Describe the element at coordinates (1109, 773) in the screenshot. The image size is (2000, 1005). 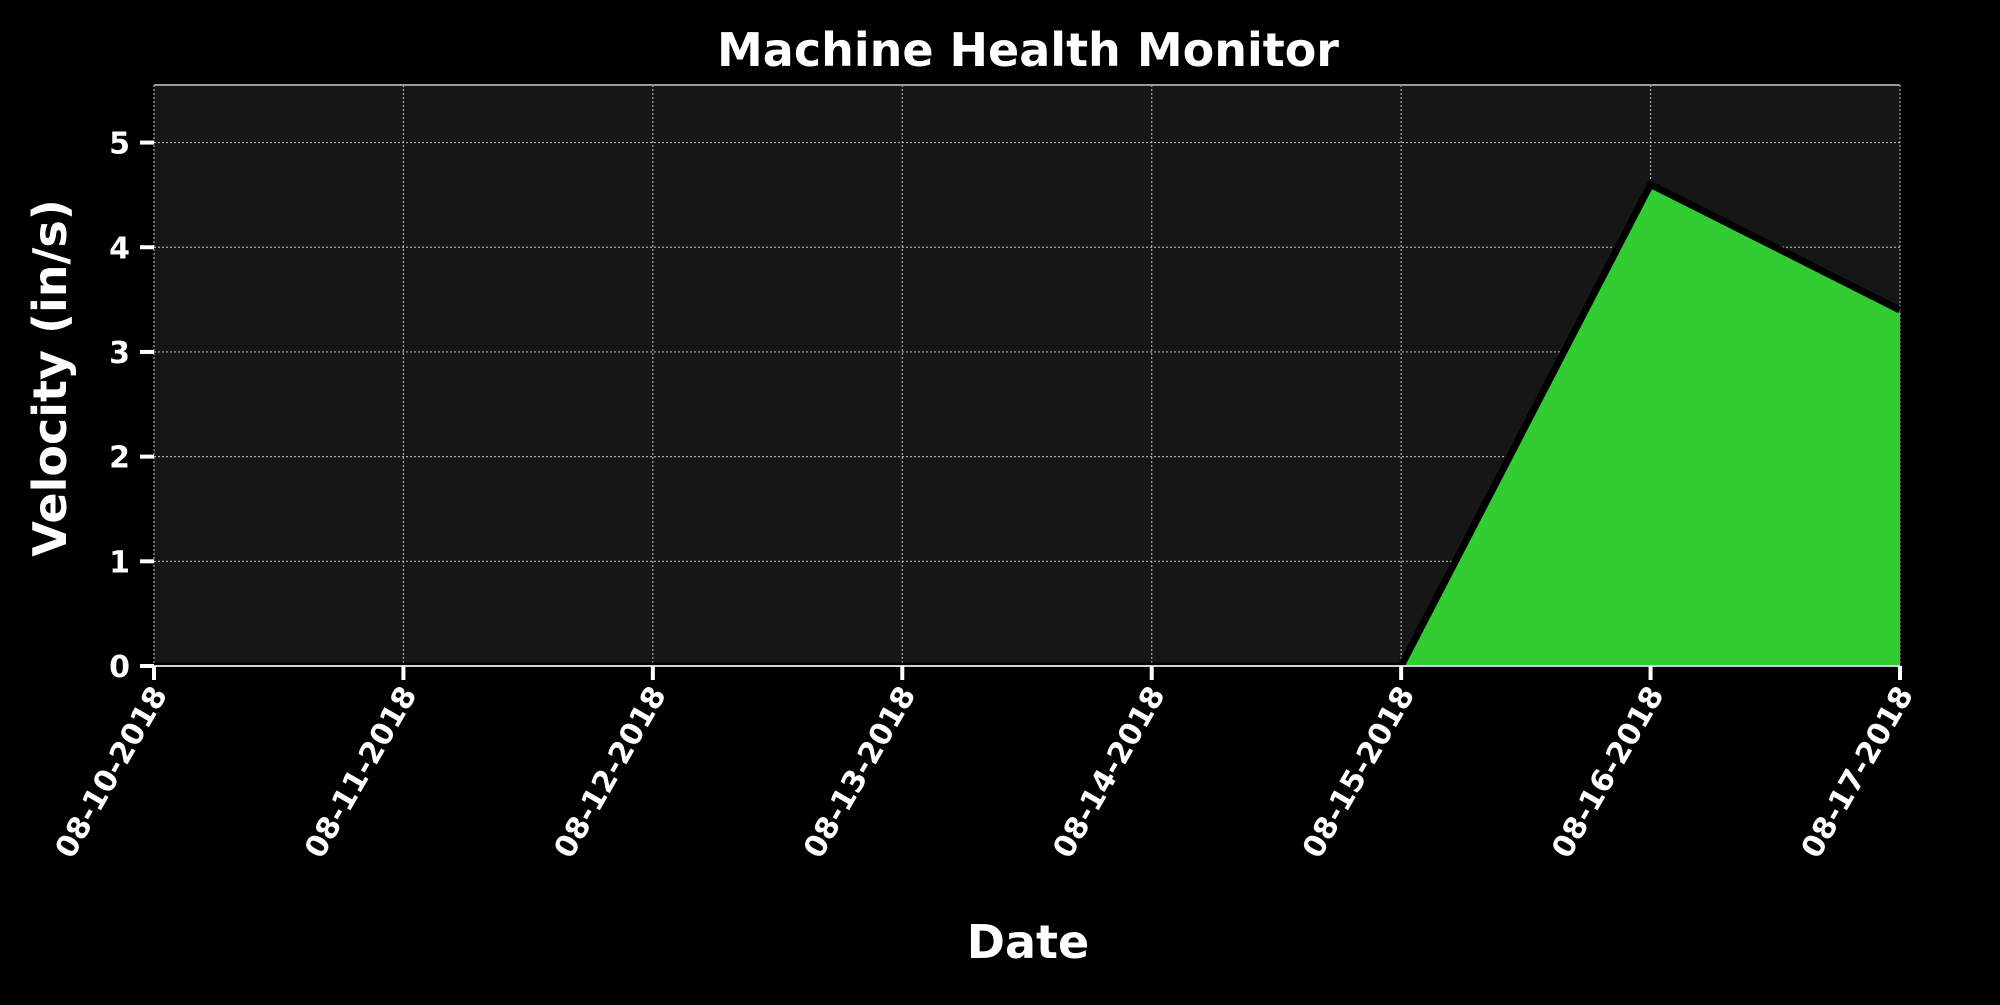
I see `x-tick-label: 08-14-2018` at that location.